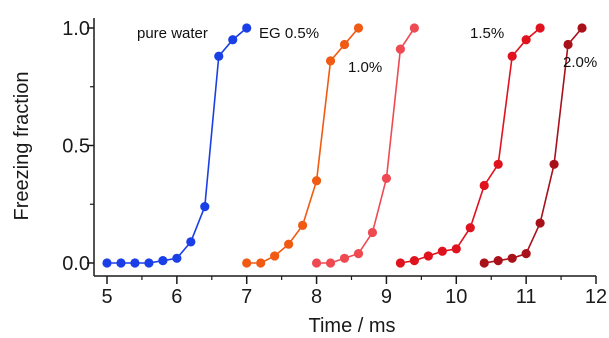 The height and width of the screenshot is (338, 609). What do you see at coordinates (172, 33) in the screenshot?
I see `series-label: pure water` at bounding box center [172, 33].